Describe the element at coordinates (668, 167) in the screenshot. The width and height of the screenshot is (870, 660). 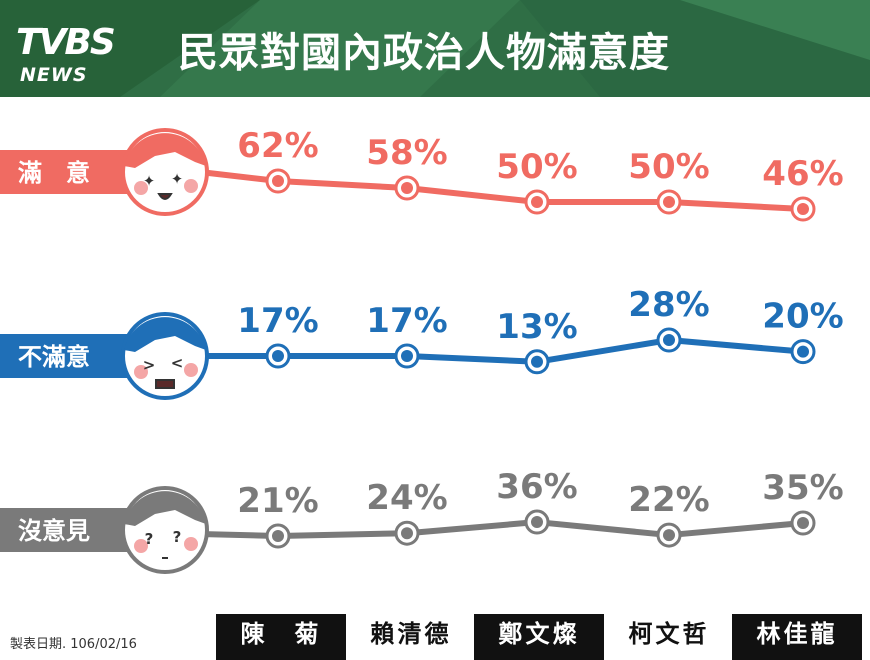
I see `data-label-1-4: 50%` at that location.